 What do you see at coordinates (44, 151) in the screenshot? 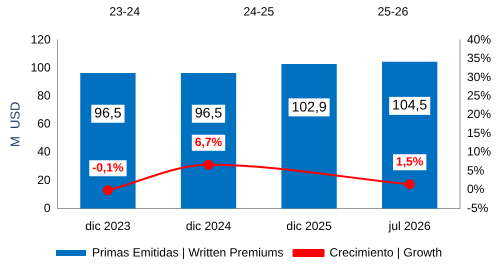
I see `y-tick-label: 40` at bounding box center [44, 151].